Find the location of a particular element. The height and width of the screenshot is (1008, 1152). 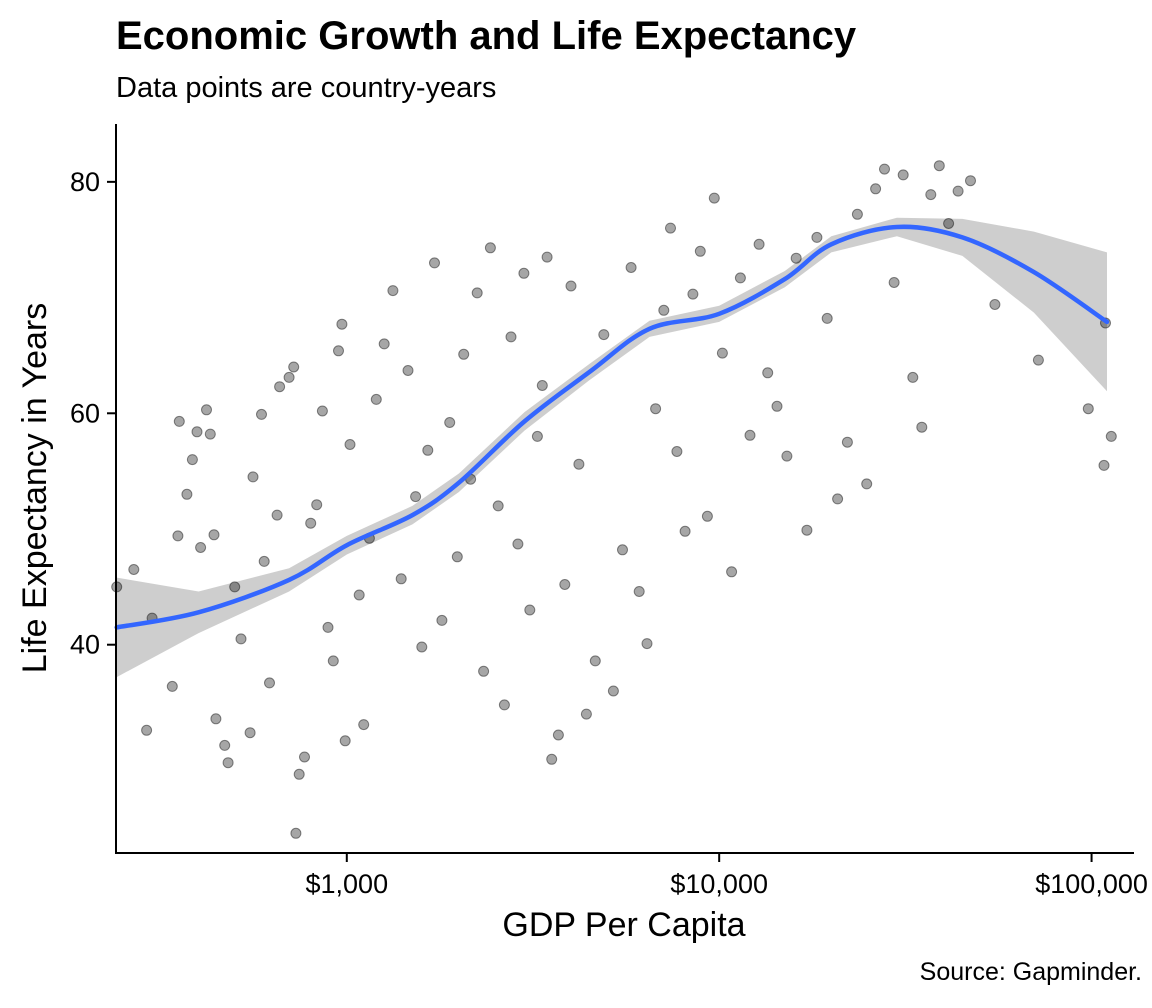

y-axis-ticks: 40 60 80 is located at coordinates (93, 413).